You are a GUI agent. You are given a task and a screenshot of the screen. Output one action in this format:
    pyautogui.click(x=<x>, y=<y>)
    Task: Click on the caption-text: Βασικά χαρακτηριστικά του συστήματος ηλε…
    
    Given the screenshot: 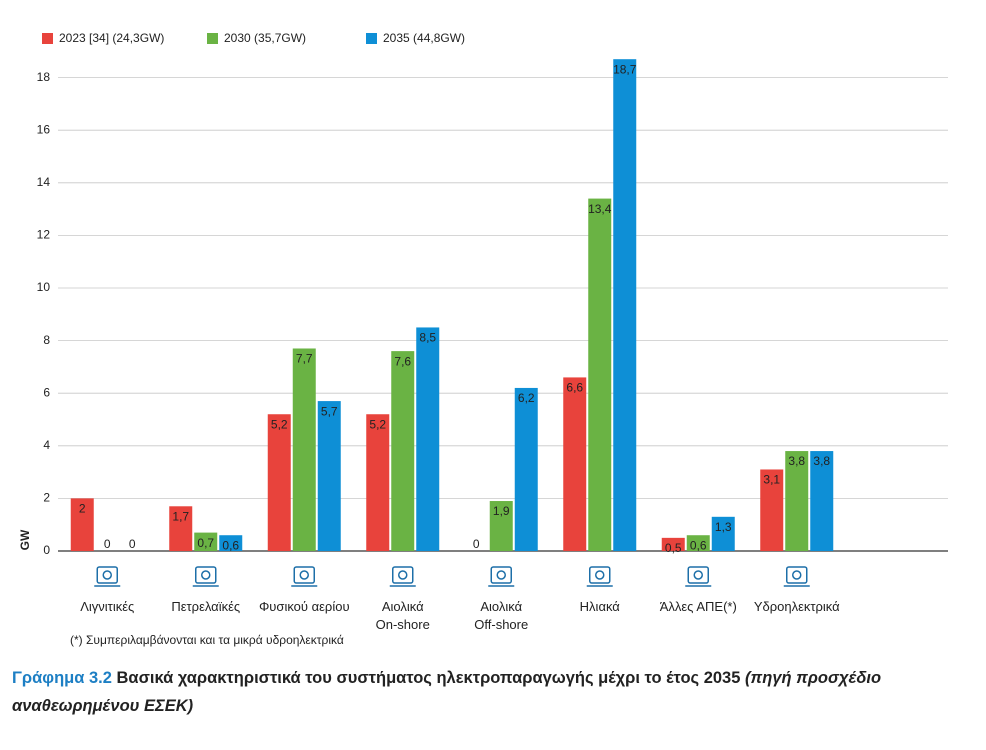 What is the action you would take?
    pyautogui.click(x=428, y=678)
    